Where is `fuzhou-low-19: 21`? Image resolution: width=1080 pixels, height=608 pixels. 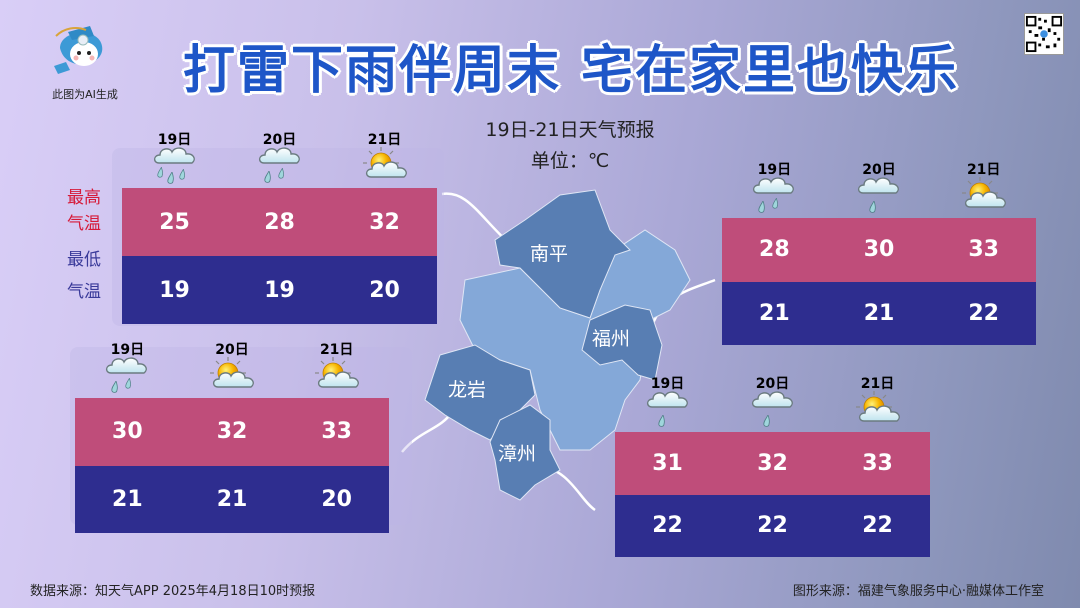
fuzhou-low-19: 21 is located at coordinates (774, 313).